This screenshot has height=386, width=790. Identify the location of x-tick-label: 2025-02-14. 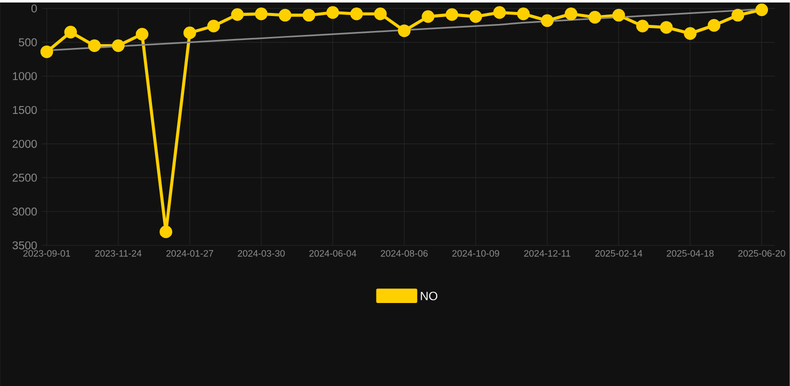
(618, 253).